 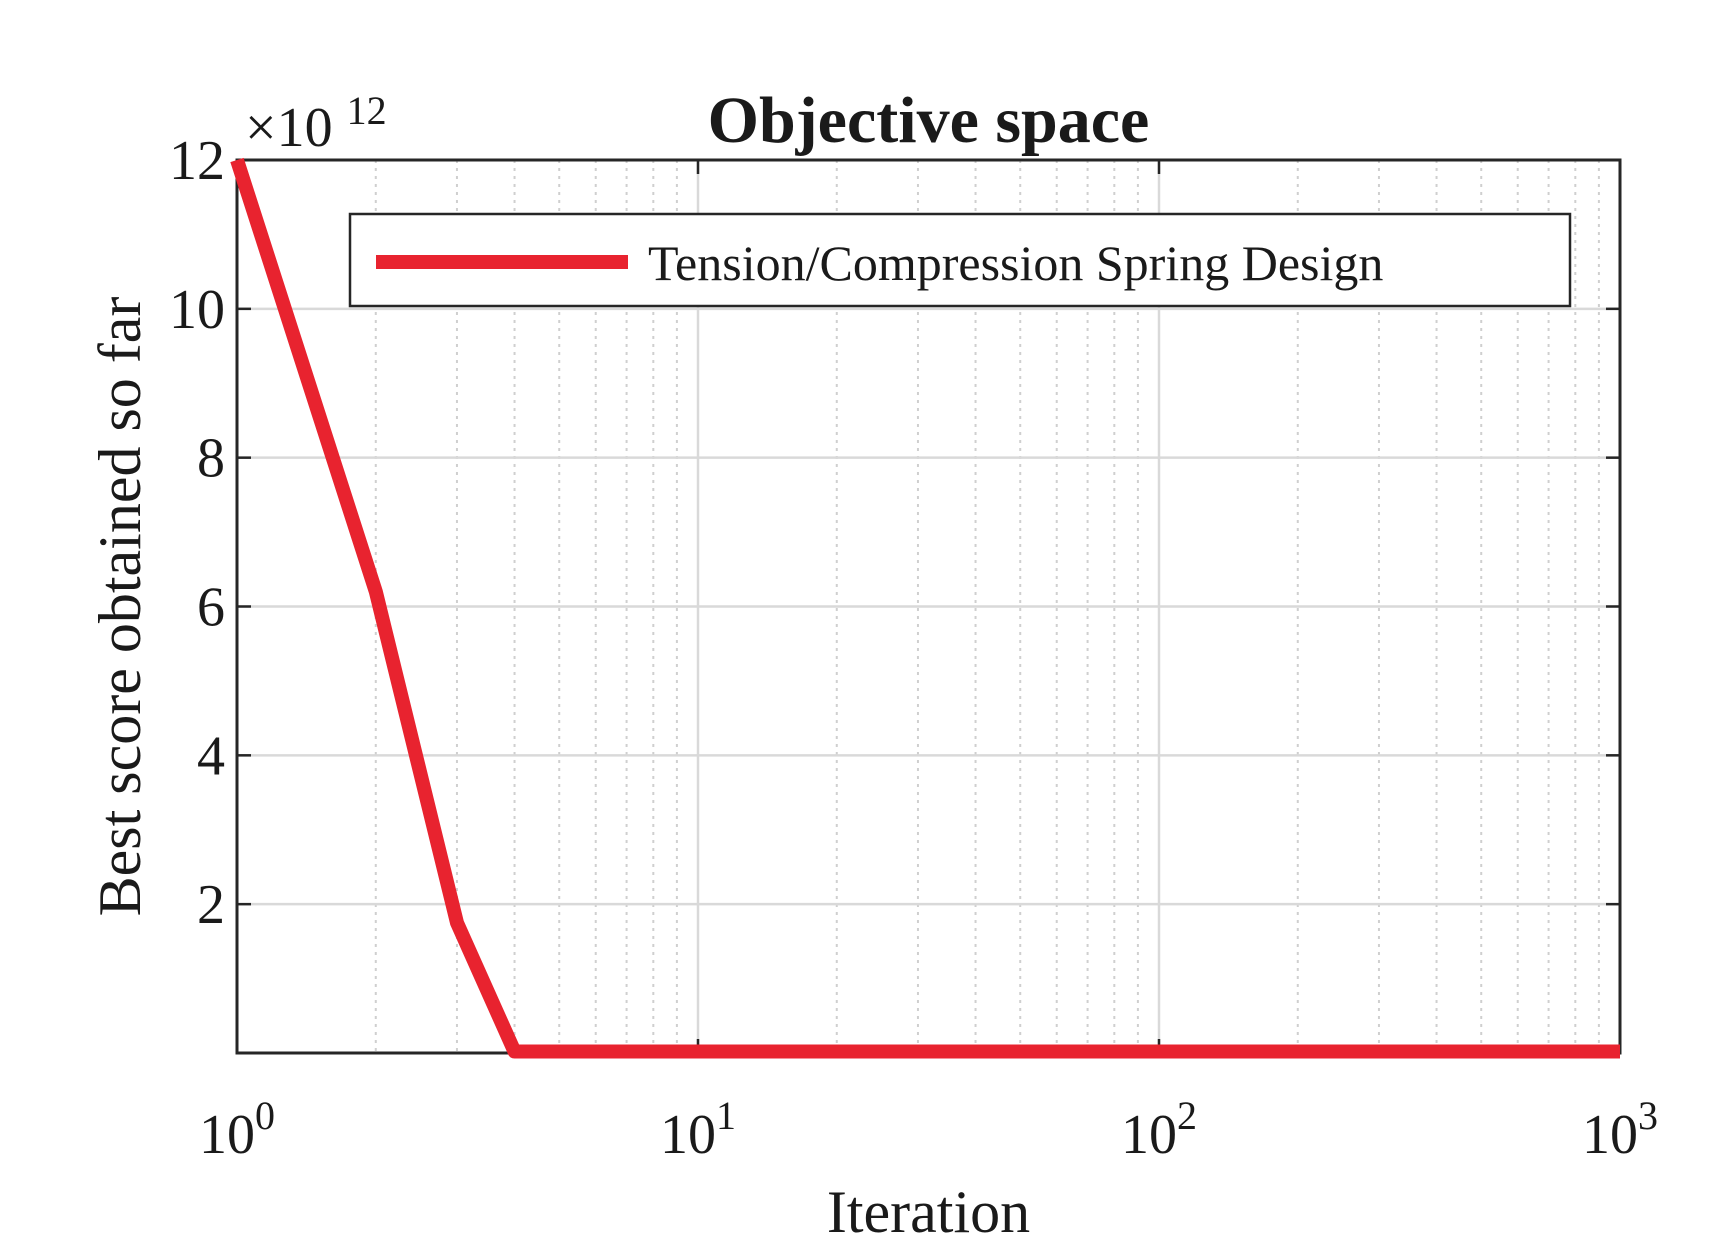 I want to click on x-tick-label: 10¹, so click(x=698, y=1129).